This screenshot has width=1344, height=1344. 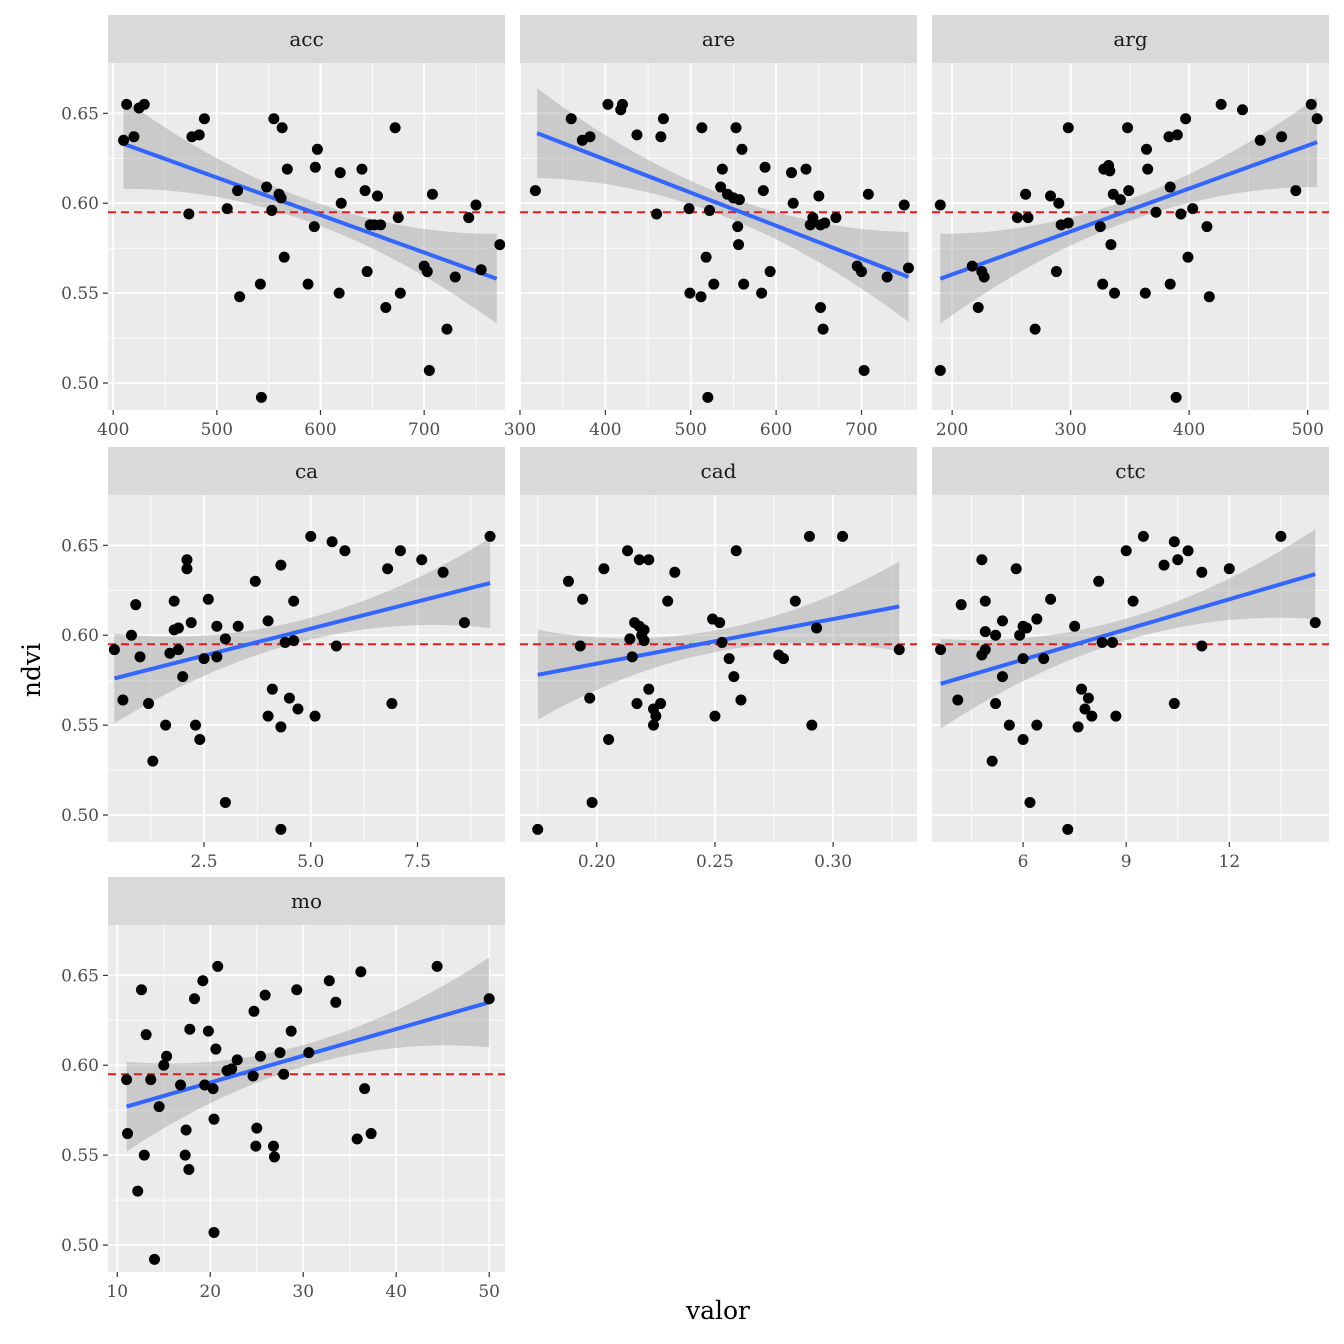 I want to click on panel-mo-y-tick-label: 0.65, so click(x=80, y=976).